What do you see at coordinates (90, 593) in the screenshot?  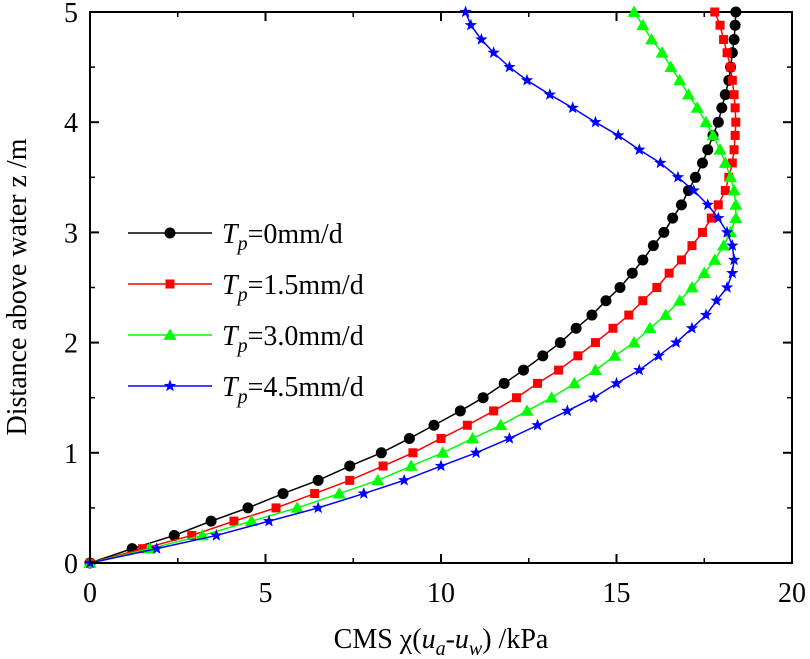 I see `x-tick-label-0: 0` at bounding box center [90, 593].